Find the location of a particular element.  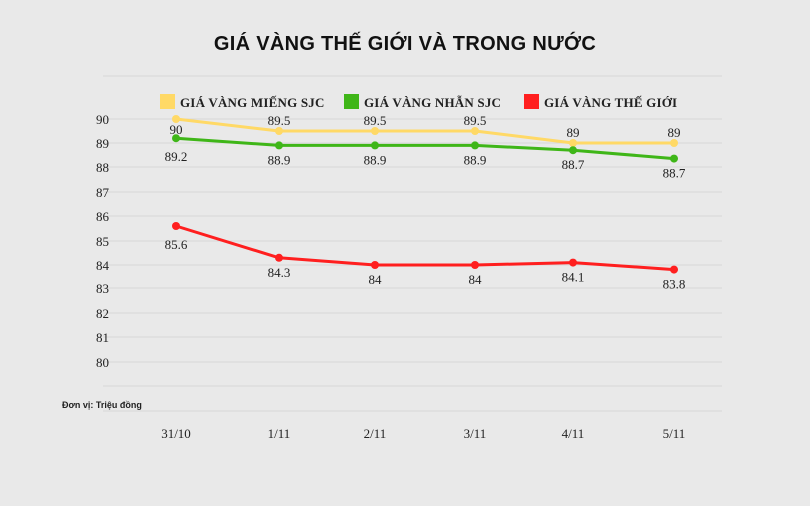

data-label: 83.8 is located at coordinates (674, 284).